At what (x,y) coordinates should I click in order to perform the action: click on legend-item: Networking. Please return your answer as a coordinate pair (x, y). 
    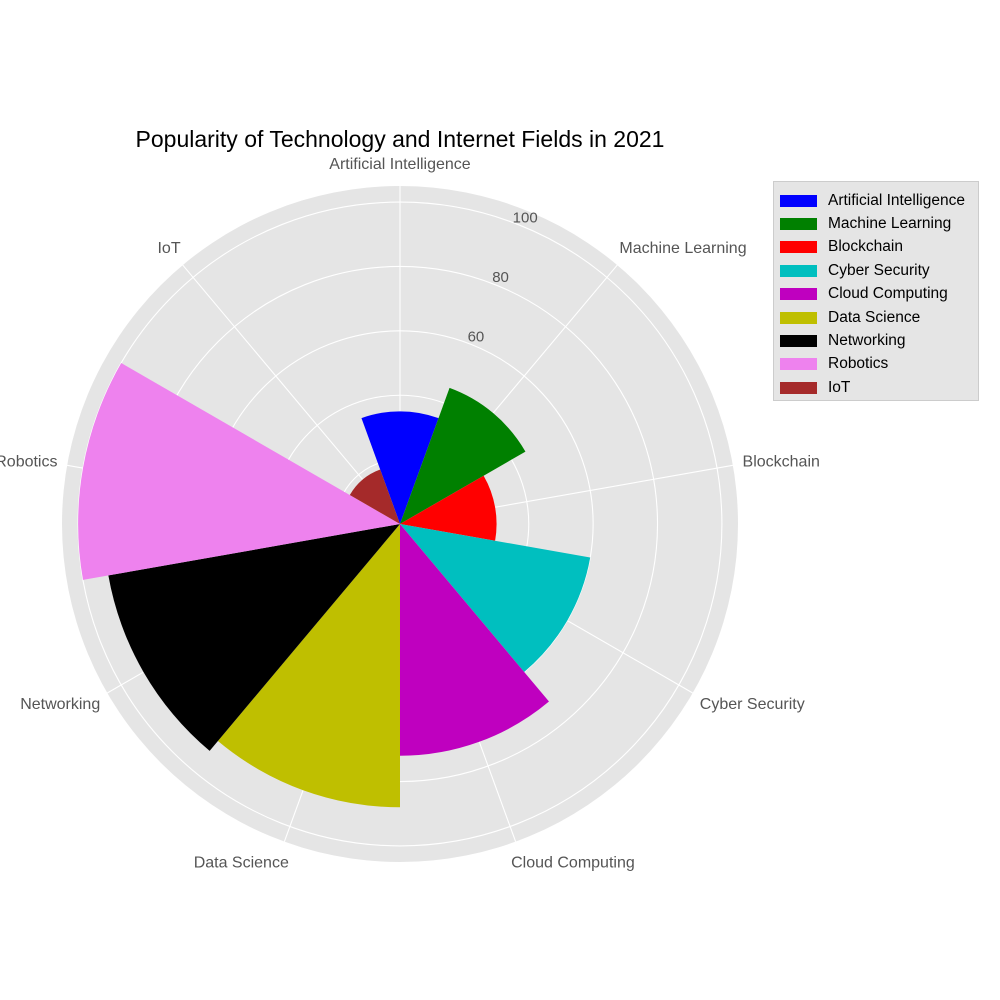
    Looking at the image, I should click on (879, 340).